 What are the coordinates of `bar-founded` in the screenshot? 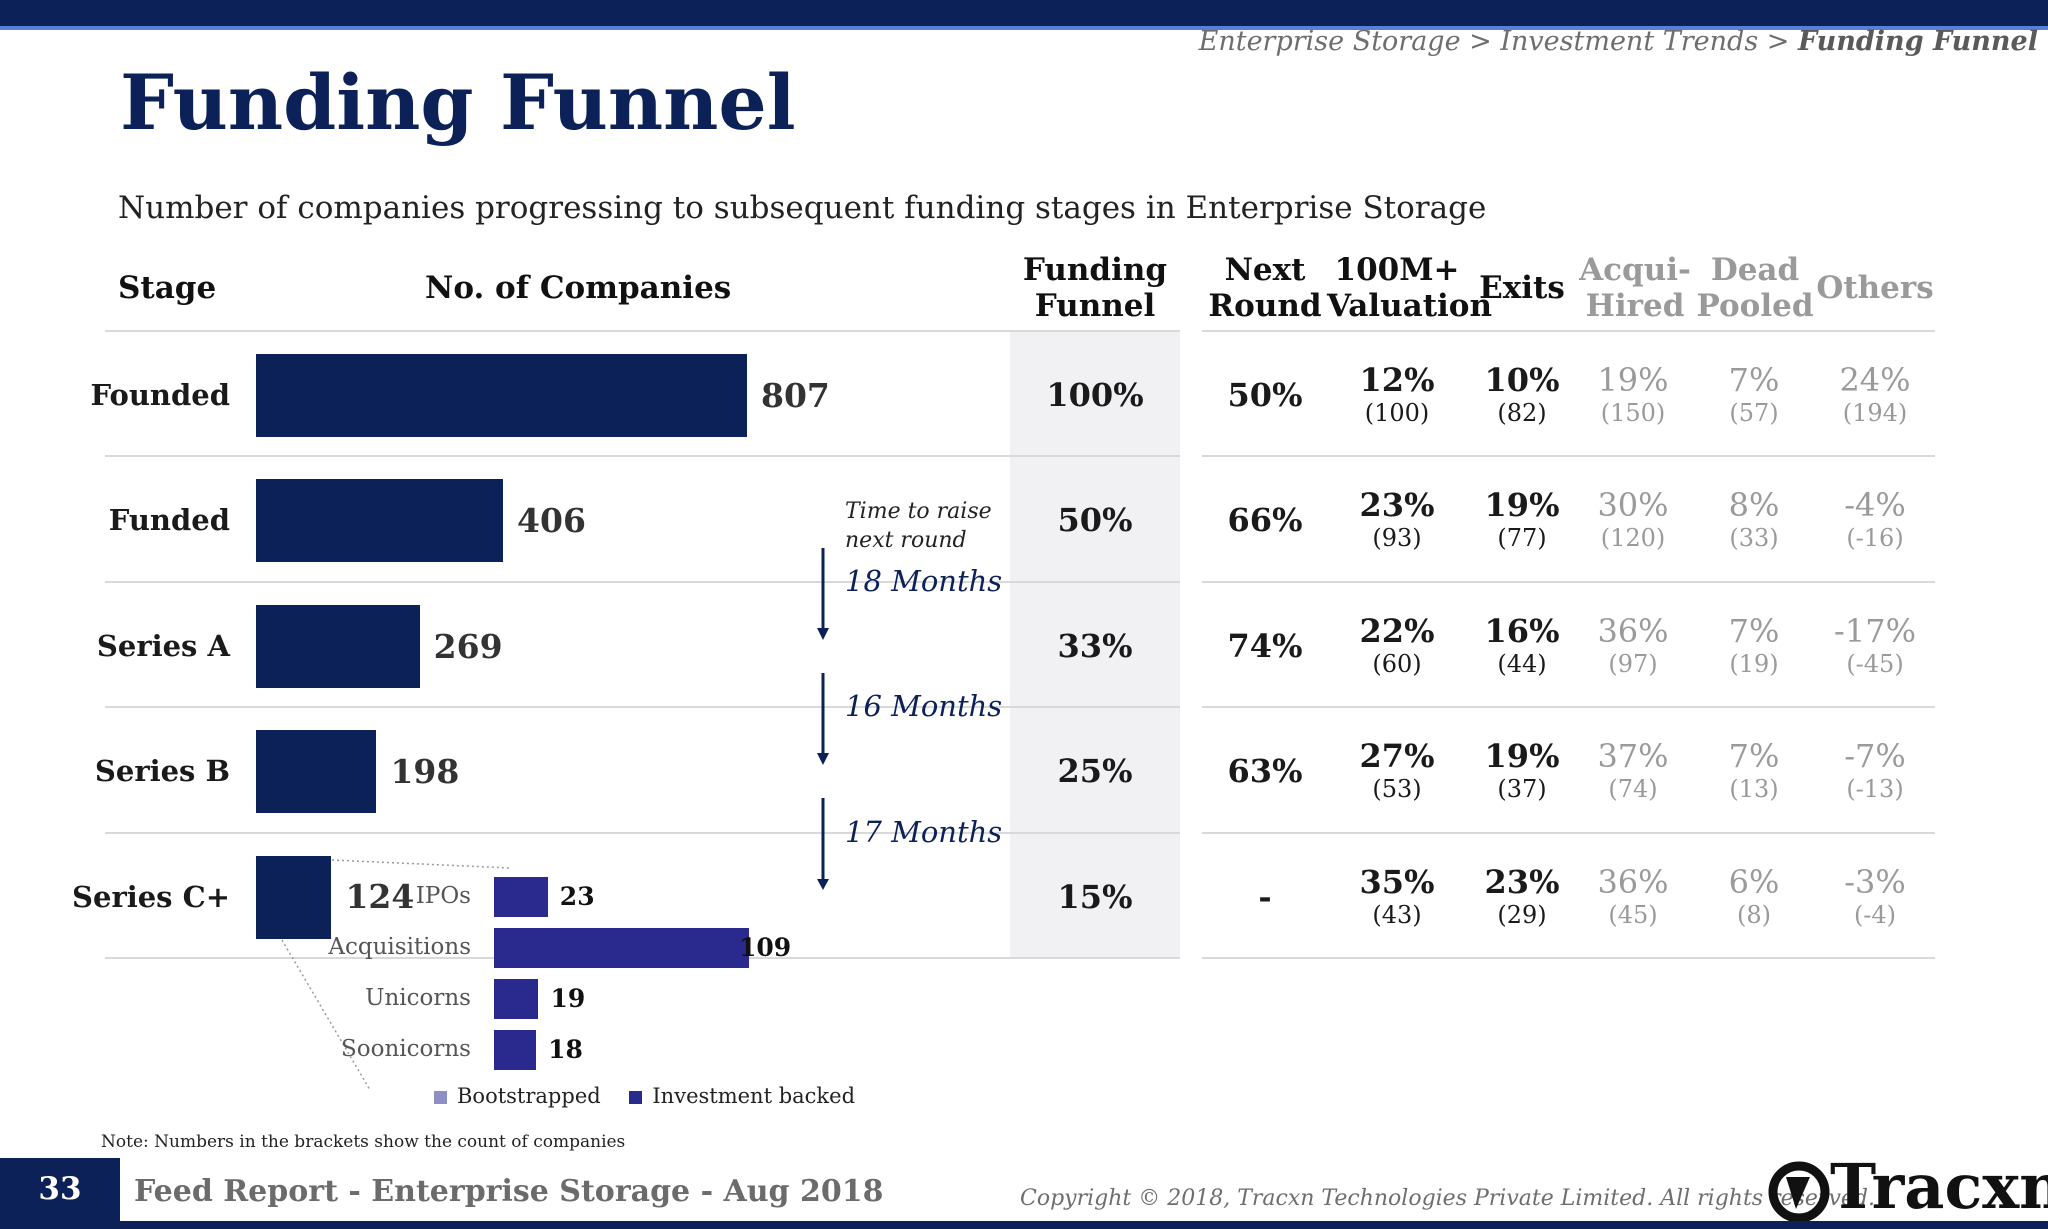 It's located at (501, 395).